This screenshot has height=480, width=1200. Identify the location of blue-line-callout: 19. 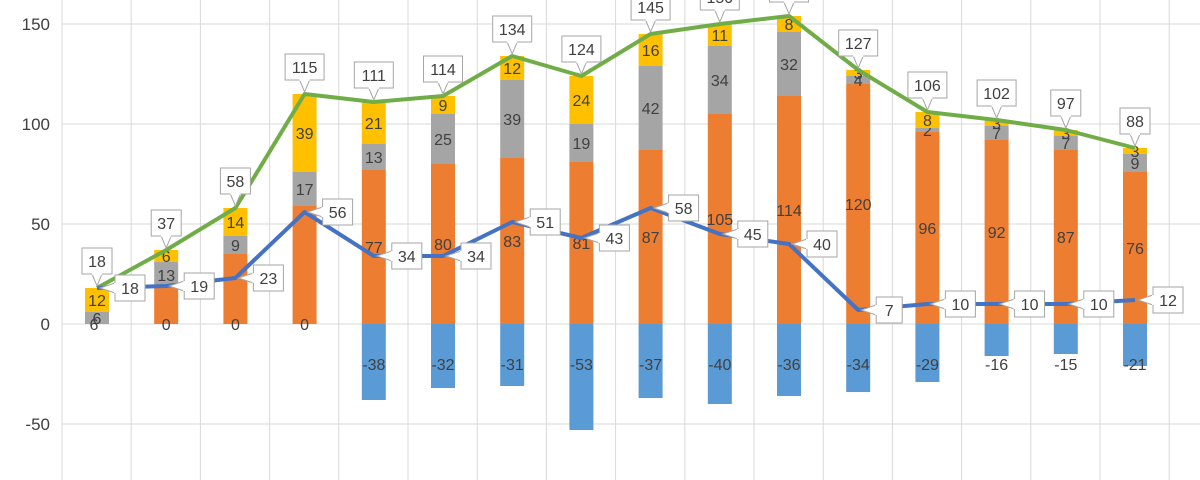
(191, 286).